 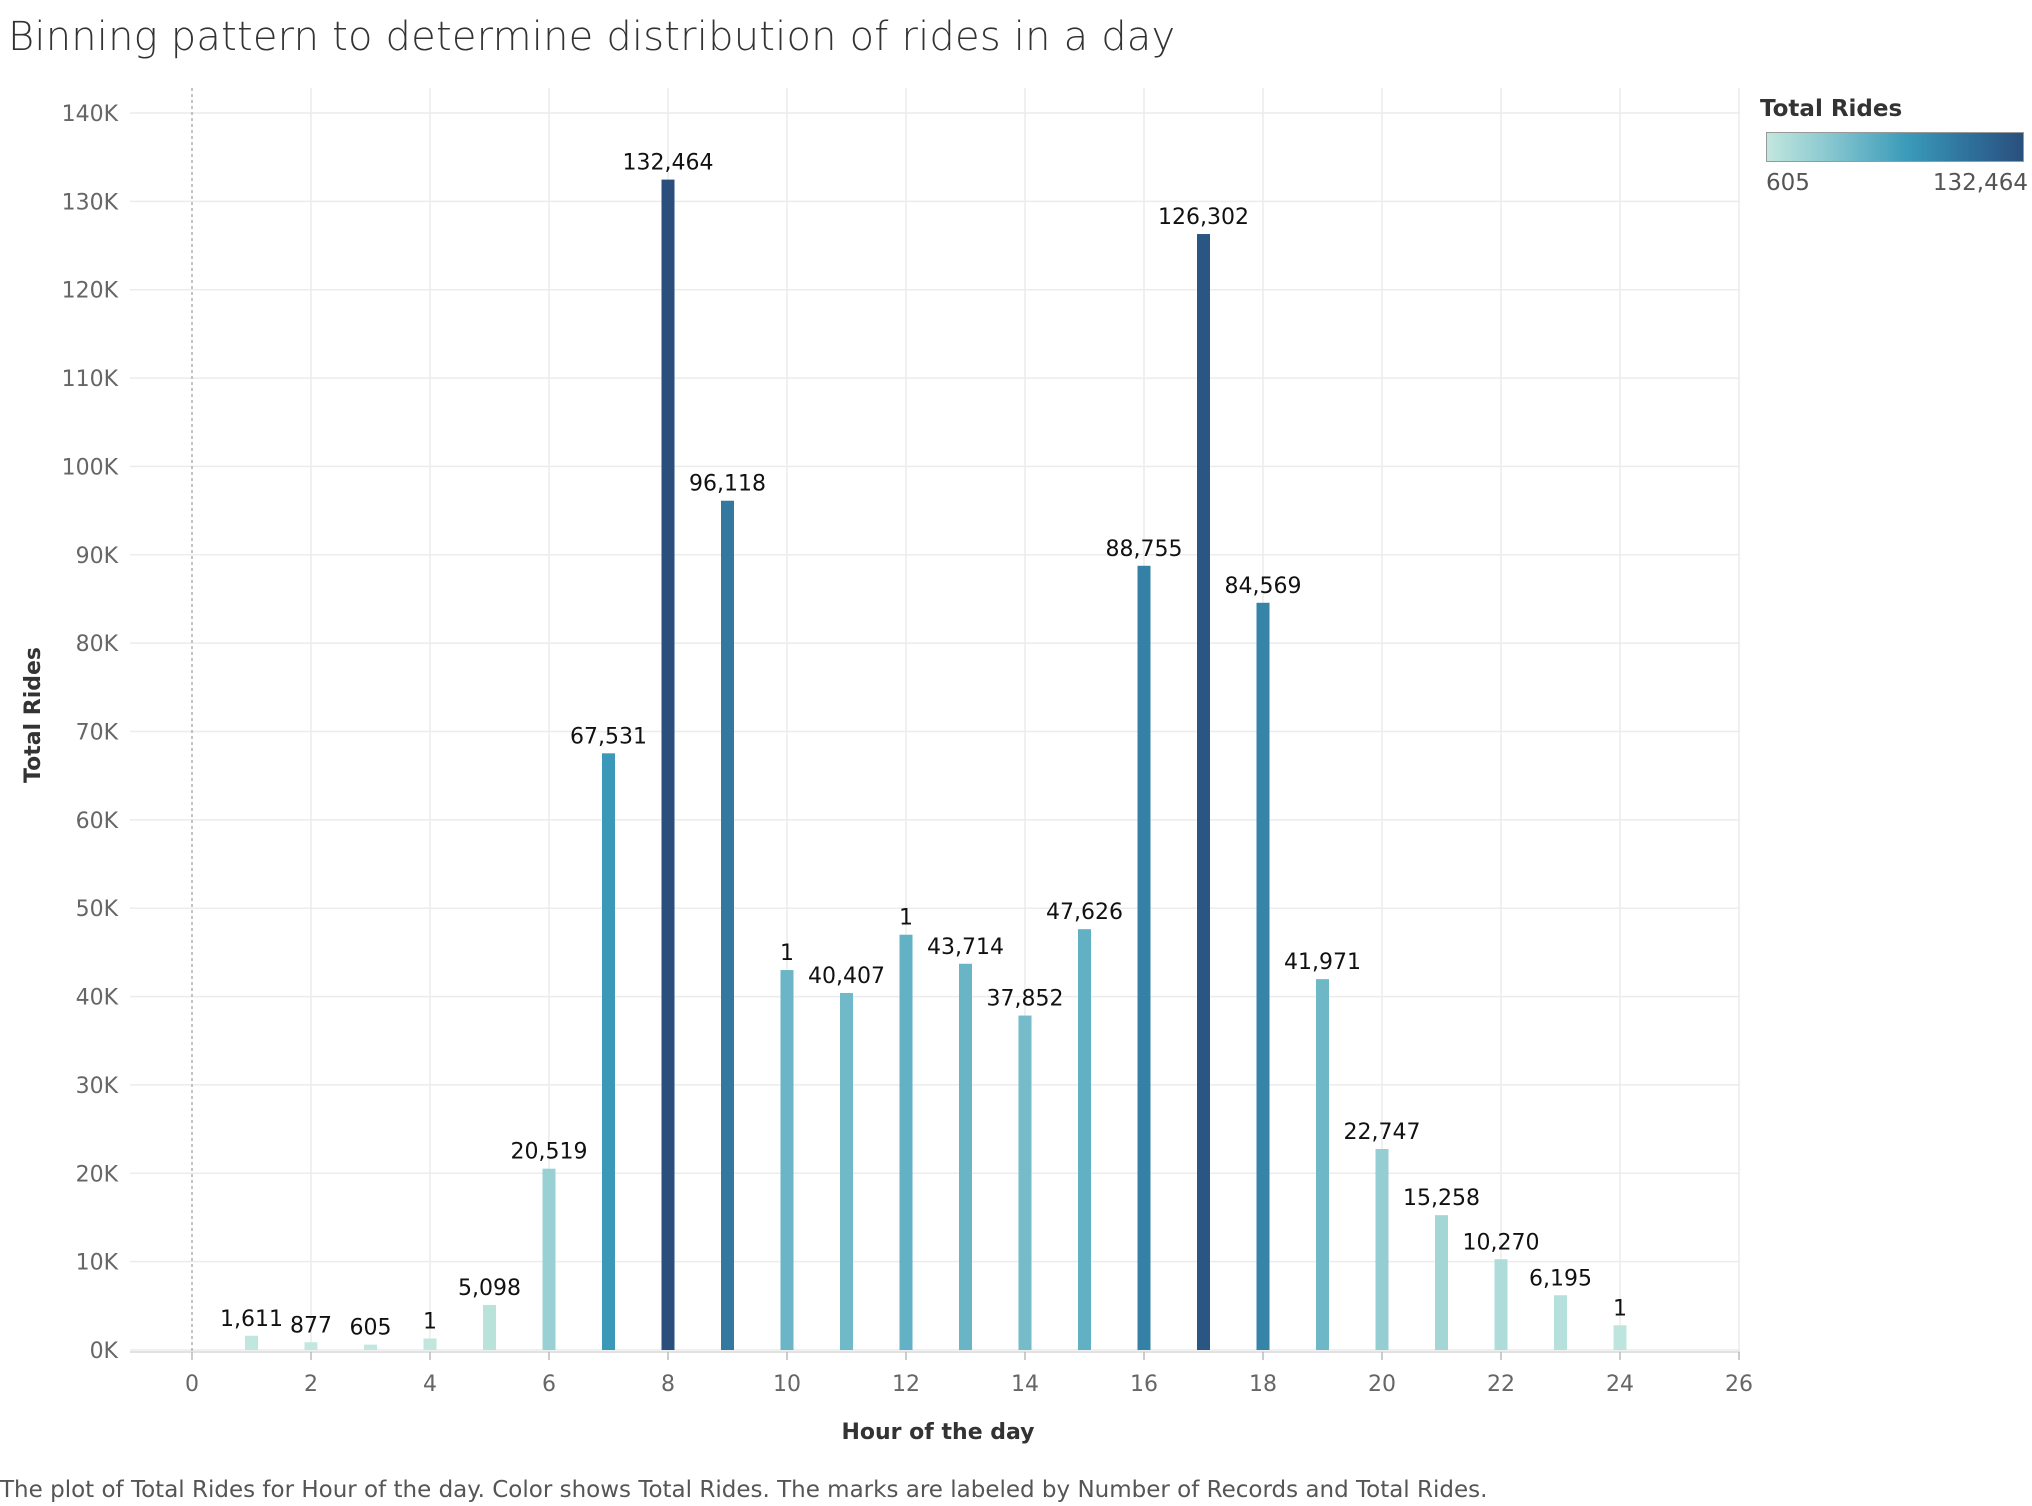 What do you see at coordinates (1739, 1384) in the screenshot?
I see `x-tick-label: 26` at bounding box center [1739, 1384].